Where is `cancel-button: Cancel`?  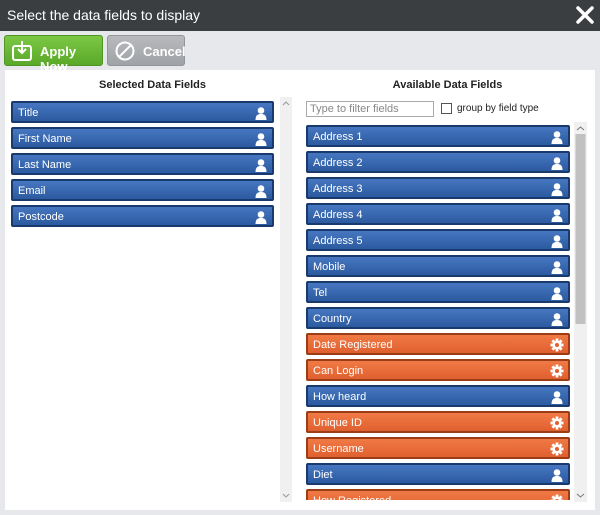
cancel-button: Cancel is located at coordinates (146, 50).